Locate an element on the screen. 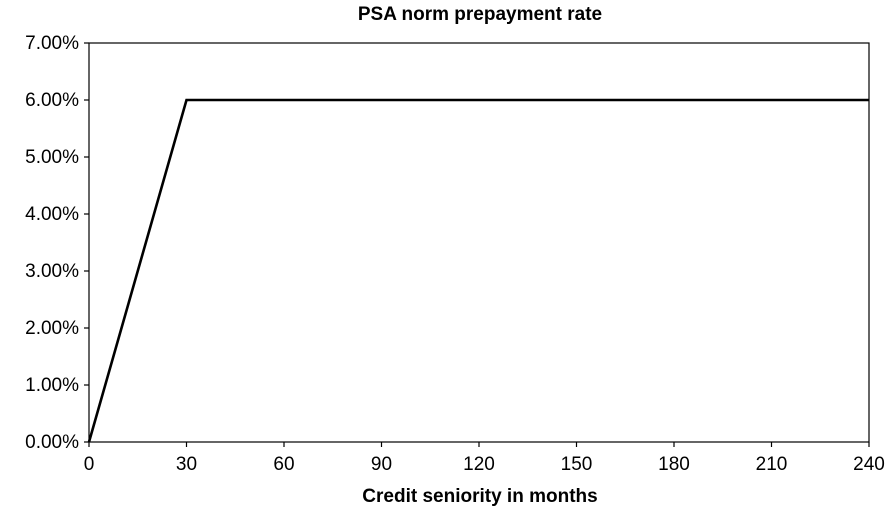  y-tick-label: 4.00% is located at coordinates (52, 214).